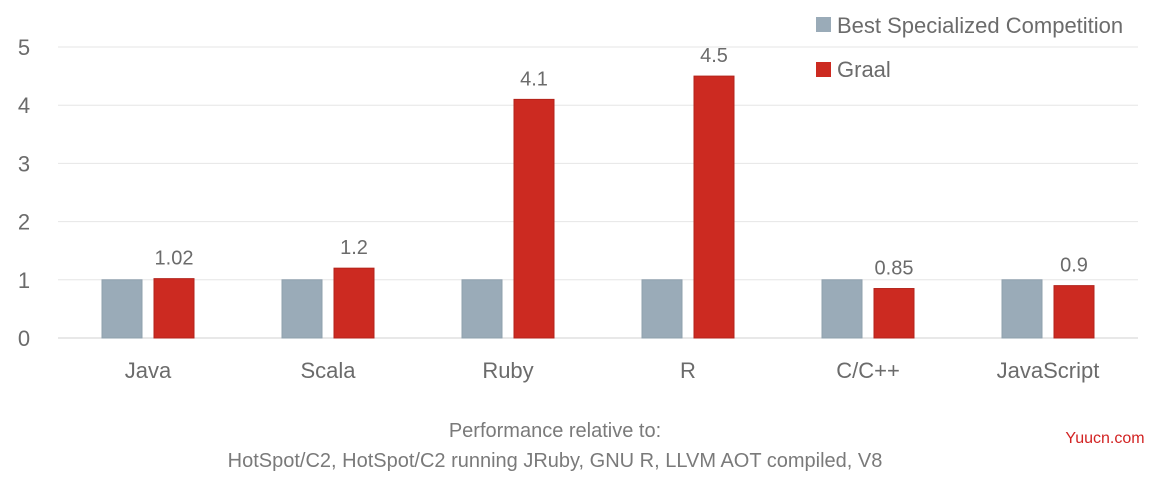 Image resolution: width=1166 pixels, height=492 pixels. What do you see at coordinates (1022, 309) in the screenshot?
I see `bar-best-specialized-javascript` at bounding box center [1022, 309].